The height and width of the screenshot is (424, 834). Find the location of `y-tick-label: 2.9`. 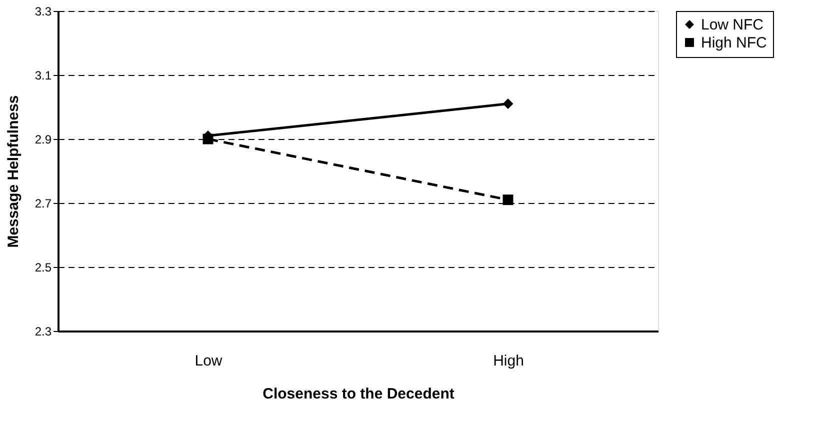

y-tick-label: 2.9 is located at coordinates (43, 139).